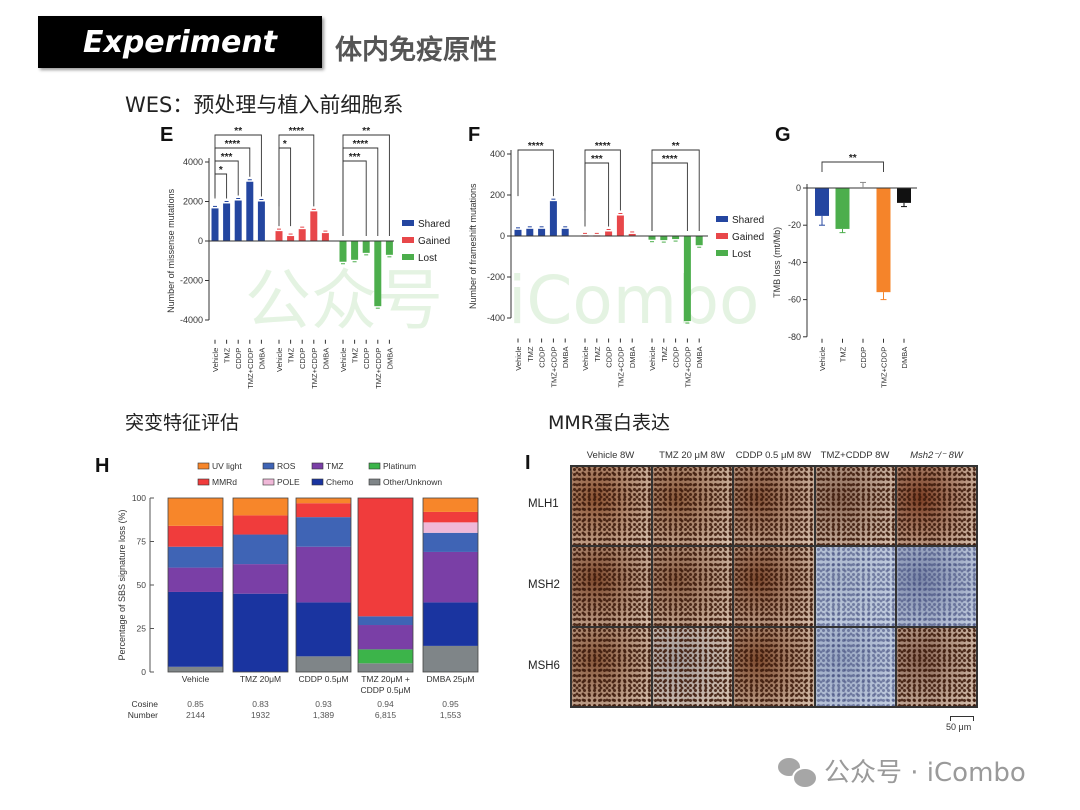  What do you see at coordinates (474, 135) in the screenshot?
I see `panel-label-f: F` at bounding box center [474, 135].